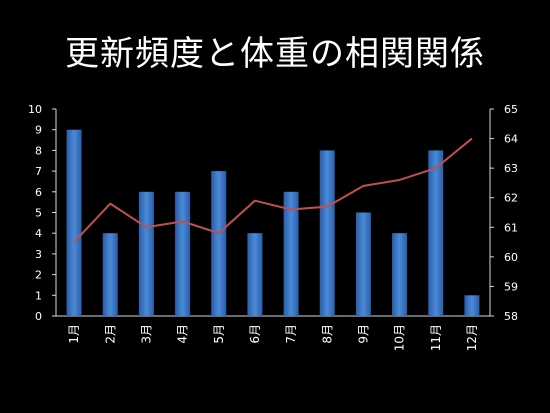 The width and height of the screenshot is (550, 413). I want to click on left-tick-label: 4, so click(38, 233).